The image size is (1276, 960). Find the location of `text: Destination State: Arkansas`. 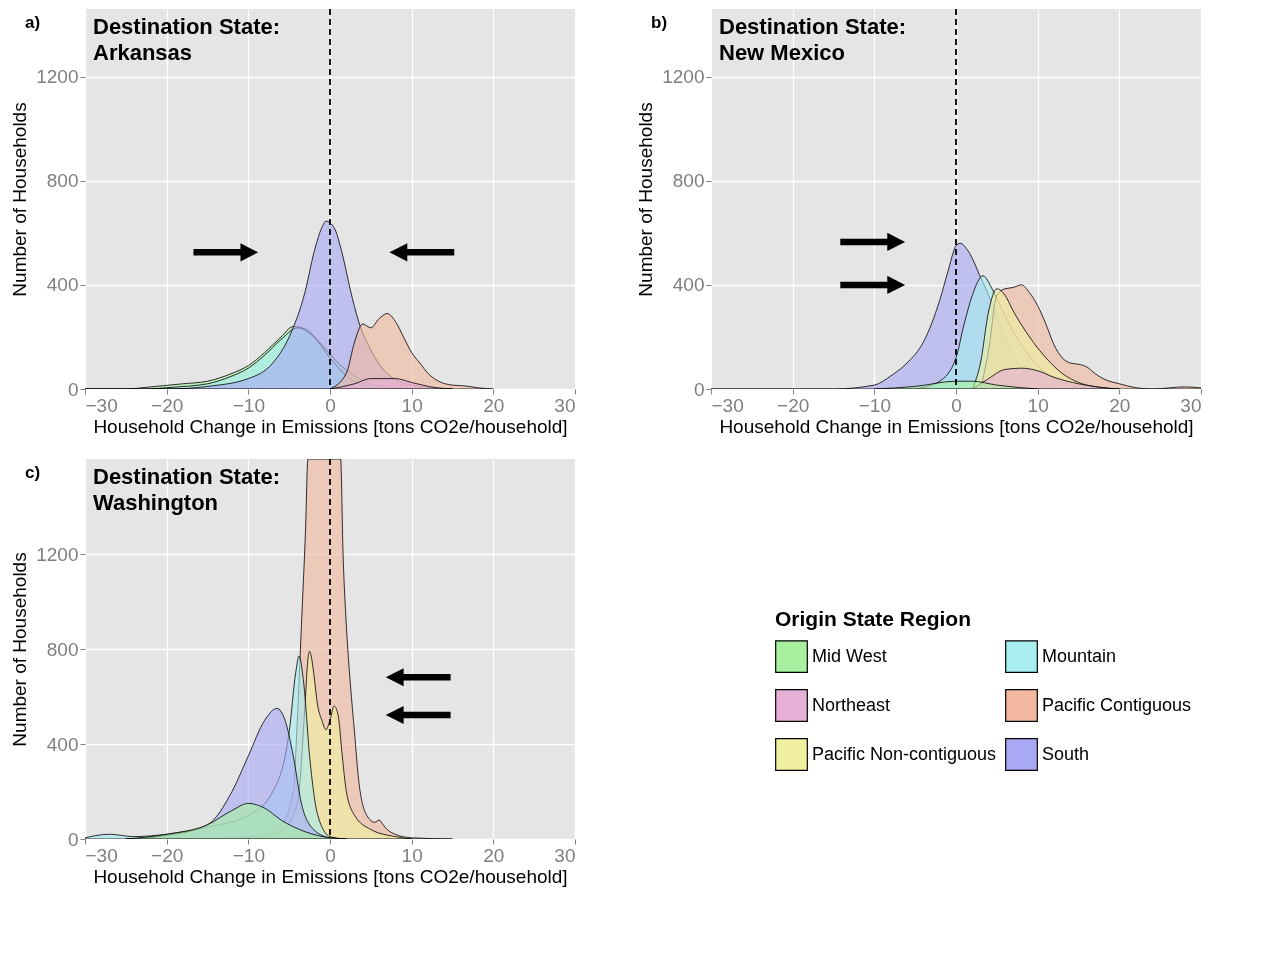

text: Destination State: Arkansas is located at coordinates (187, 39).